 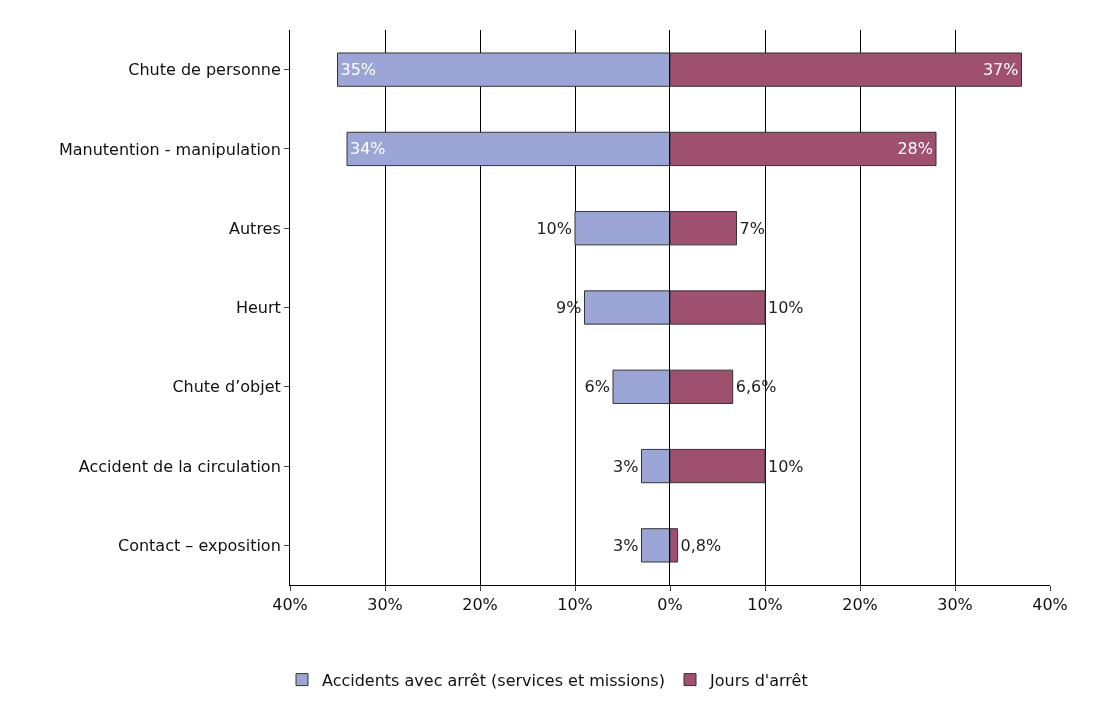 I want to click on x-tick-label: 0%, so click(x=670, y=605).